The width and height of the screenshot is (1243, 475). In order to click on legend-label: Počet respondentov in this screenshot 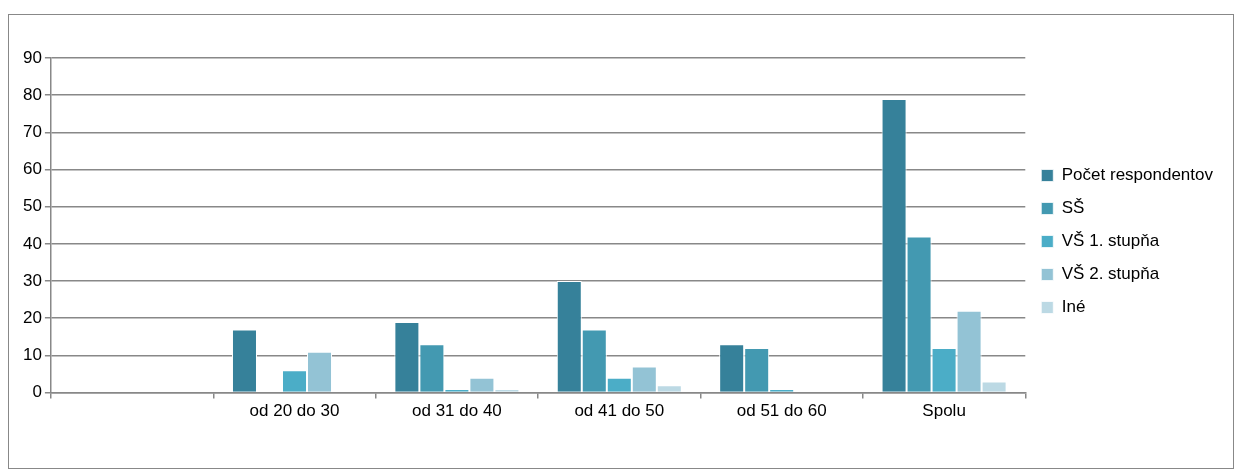, I will do `click(1137, 175)`.